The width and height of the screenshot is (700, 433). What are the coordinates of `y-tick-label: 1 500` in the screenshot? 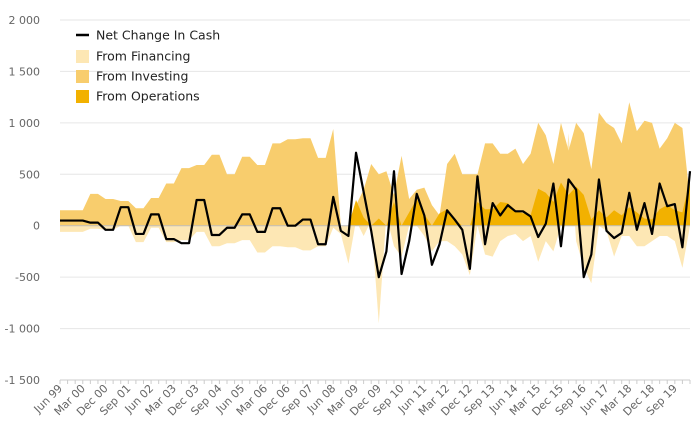 It's located at (25, 71).